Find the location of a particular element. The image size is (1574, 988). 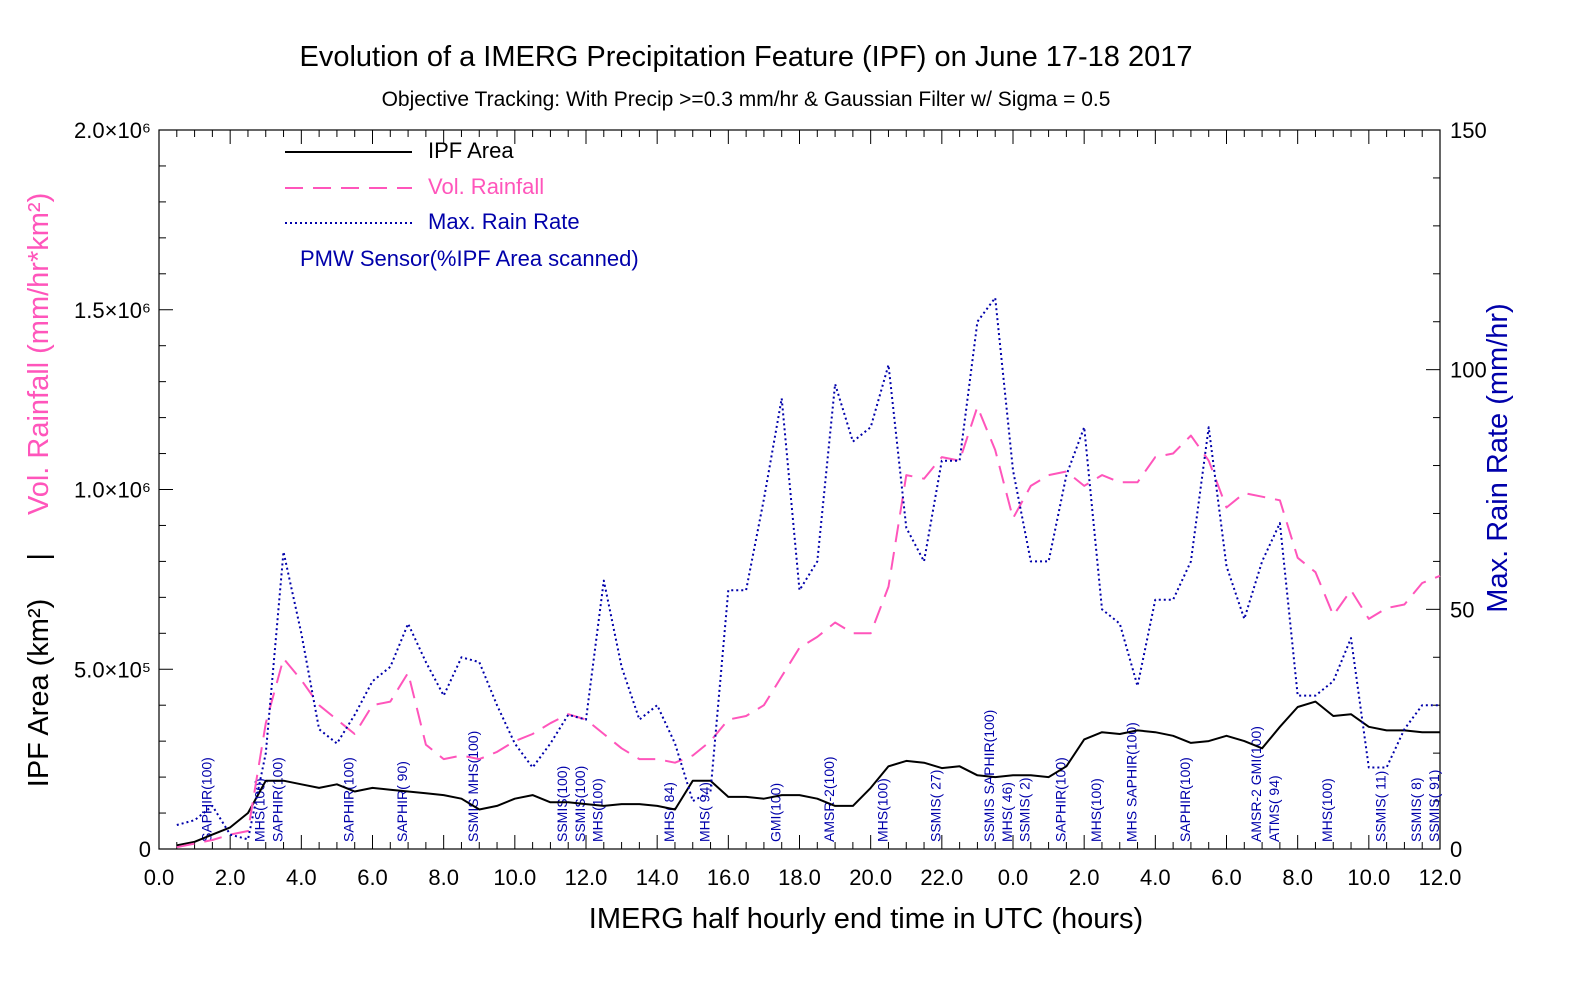

y-right-tick-label: 100 is located at coordinates (1468, 370).